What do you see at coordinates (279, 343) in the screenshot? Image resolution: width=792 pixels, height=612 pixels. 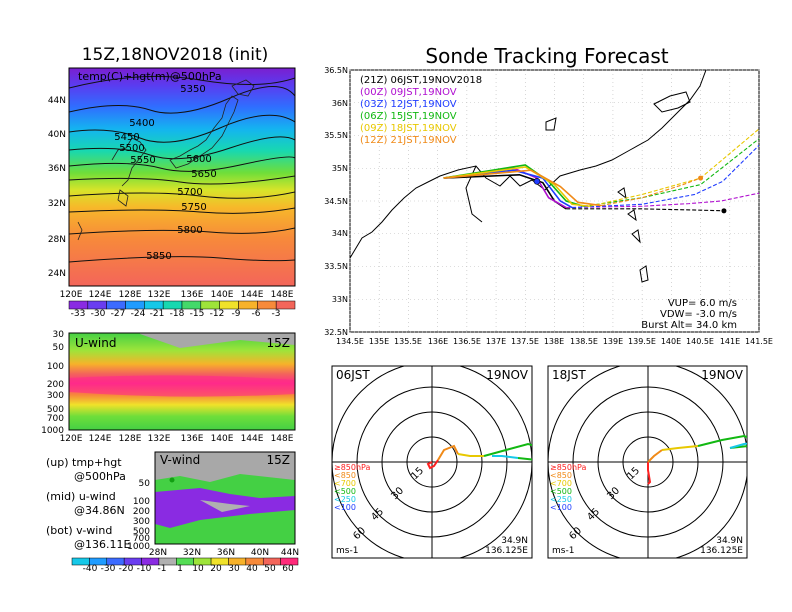 I see `u-wind-time: 15Z` at bounding box center [279, 343].